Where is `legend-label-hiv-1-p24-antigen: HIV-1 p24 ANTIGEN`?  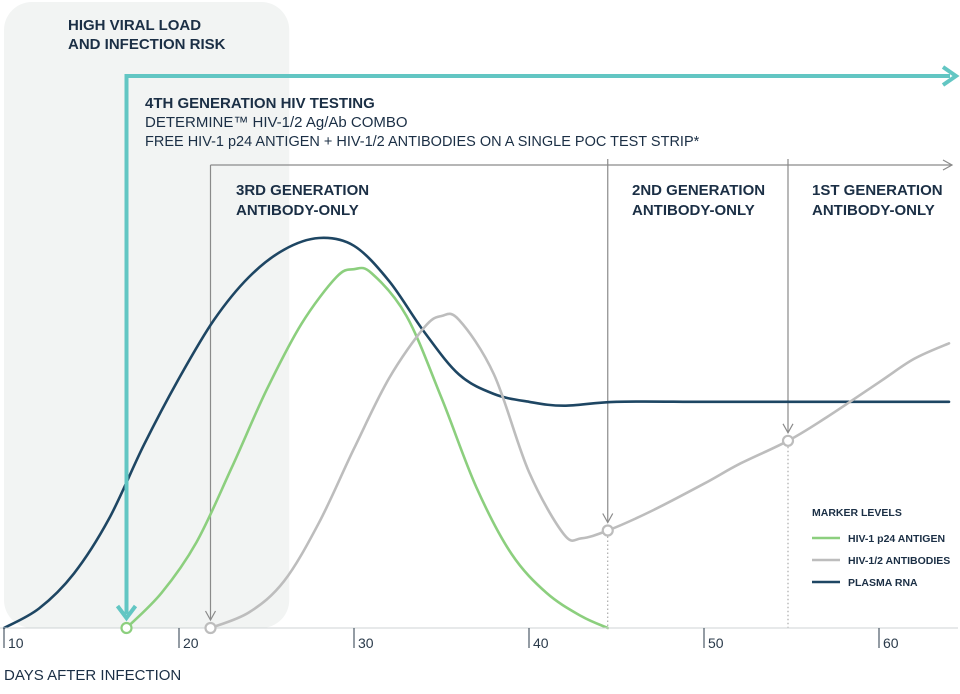 legend-label-hiv-1-p24-antigen: HIV-1 p24 ANTIGEN is located at coordinates (896, 539).